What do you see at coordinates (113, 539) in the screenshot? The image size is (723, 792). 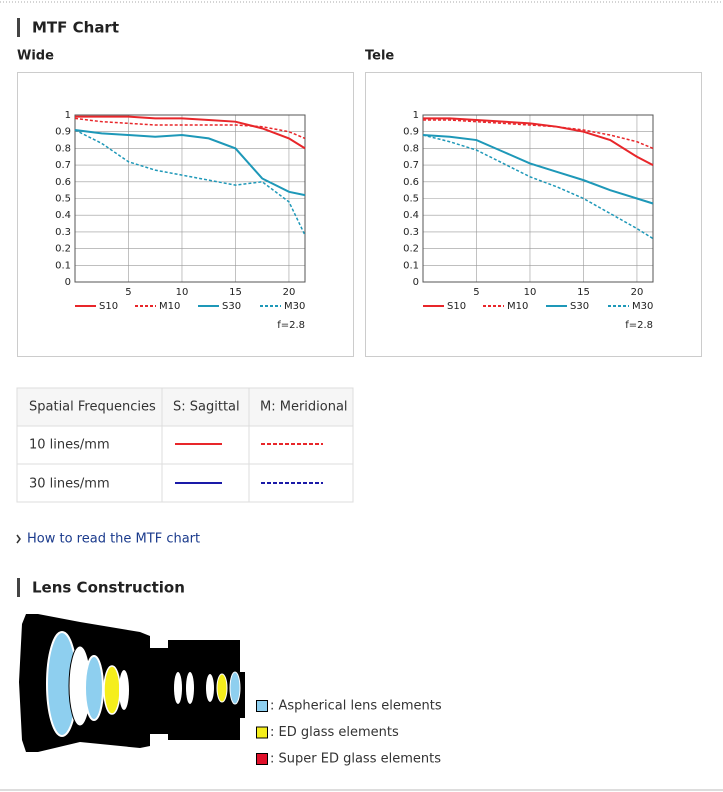 I see `mtf-help-link: How to read the MTF chart` at bounding box center [113, 539].